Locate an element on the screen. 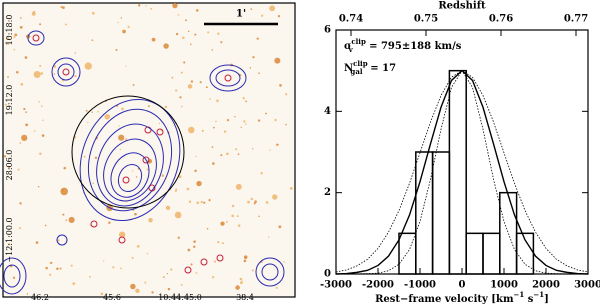 The width and height of the screenshot is (600, 308). dec-label: 28:06.0 is located at coordinates (9, 165).